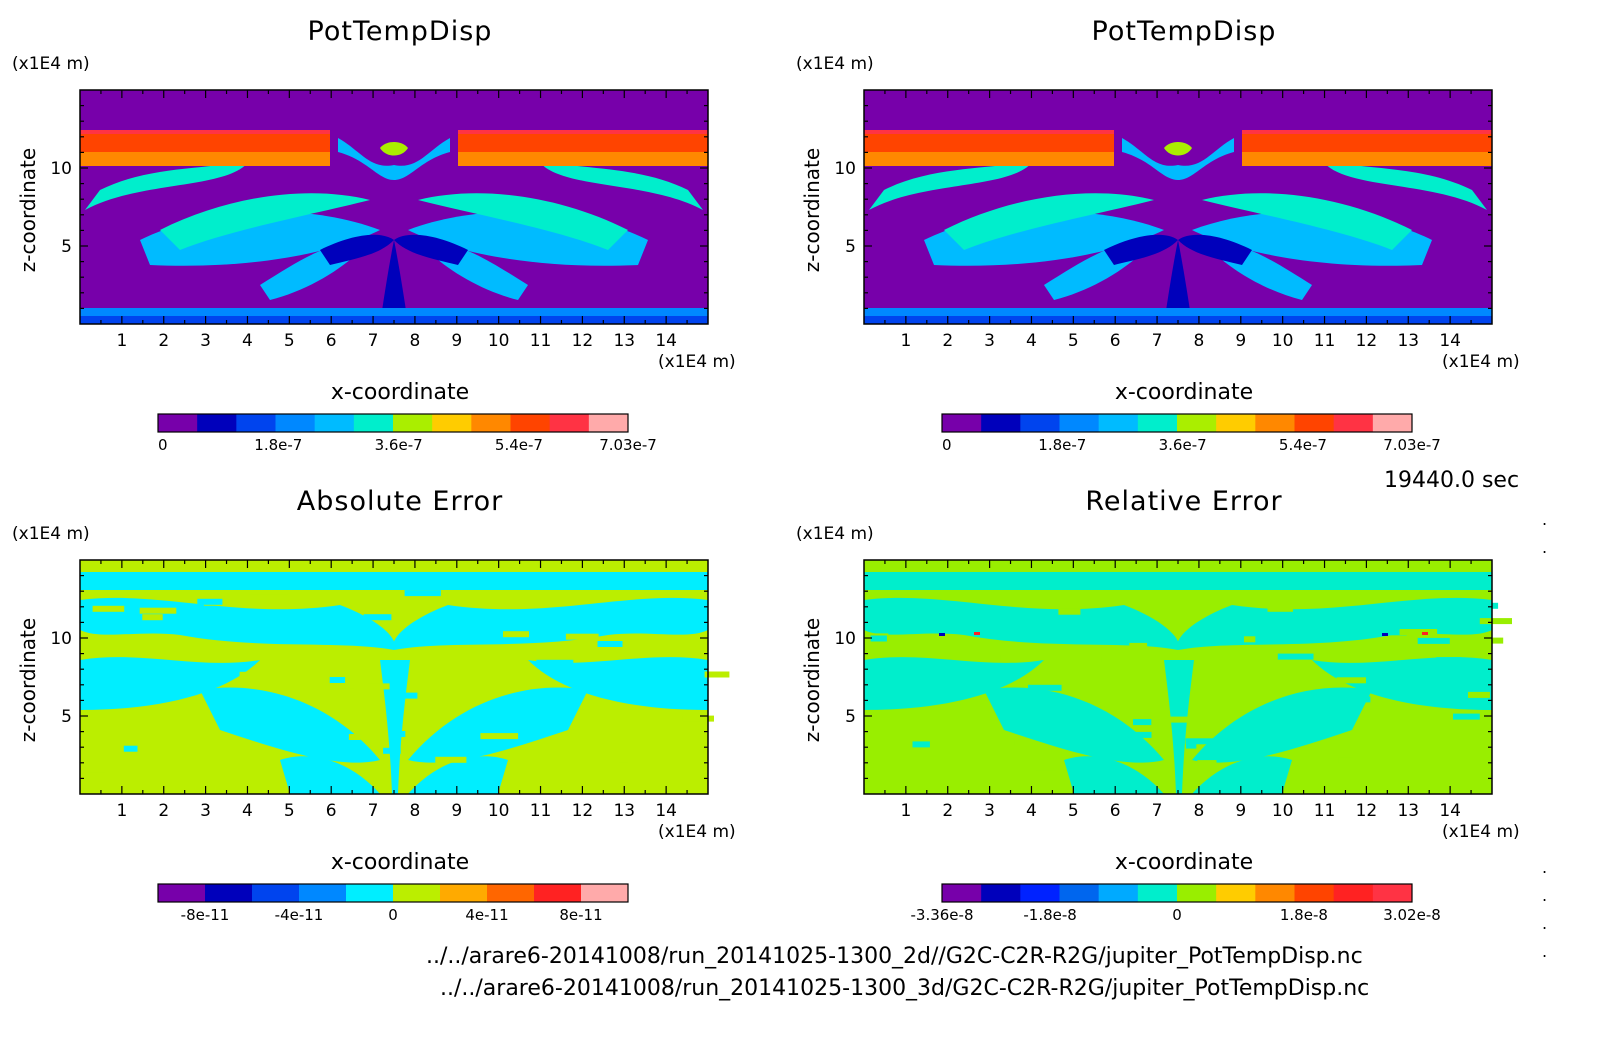 The height and width of the screenshot is (1054, 1604). I want to click on field-bottom-band, so click(1178, 312).